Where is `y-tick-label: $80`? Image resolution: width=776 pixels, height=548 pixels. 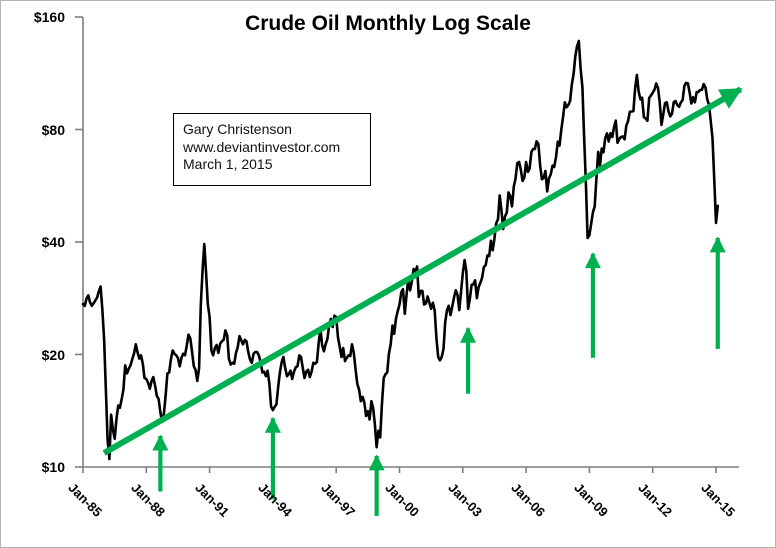 y-tick-label: $80 is located at coordinates (53, 129).